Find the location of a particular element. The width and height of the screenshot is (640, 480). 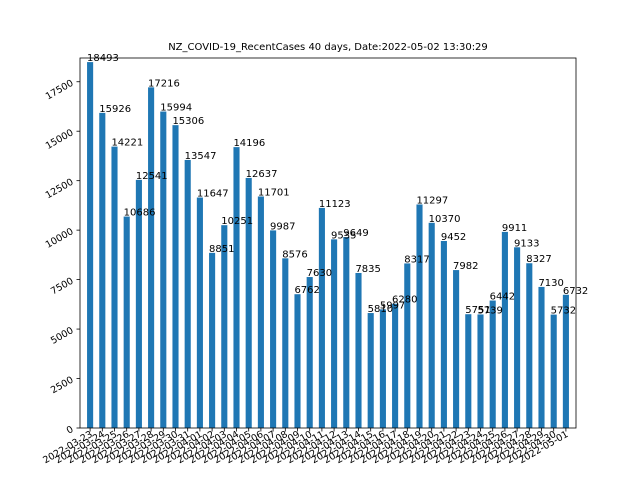

data-label-2022-03-30: 15306 is located at coordinates (188, 121).